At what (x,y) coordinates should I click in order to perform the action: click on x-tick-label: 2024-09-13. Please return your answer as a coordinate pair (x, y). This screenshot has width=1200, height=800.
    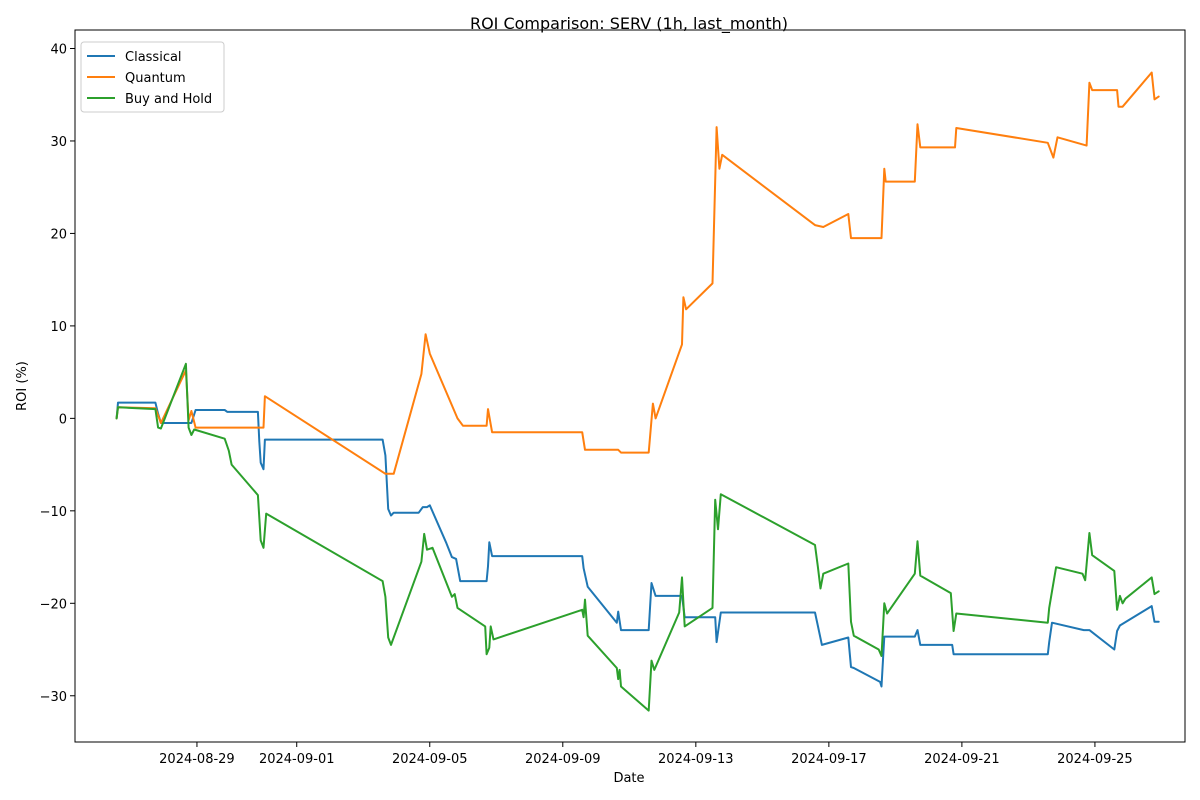
    Looking at the image, I should click on (696, 759).